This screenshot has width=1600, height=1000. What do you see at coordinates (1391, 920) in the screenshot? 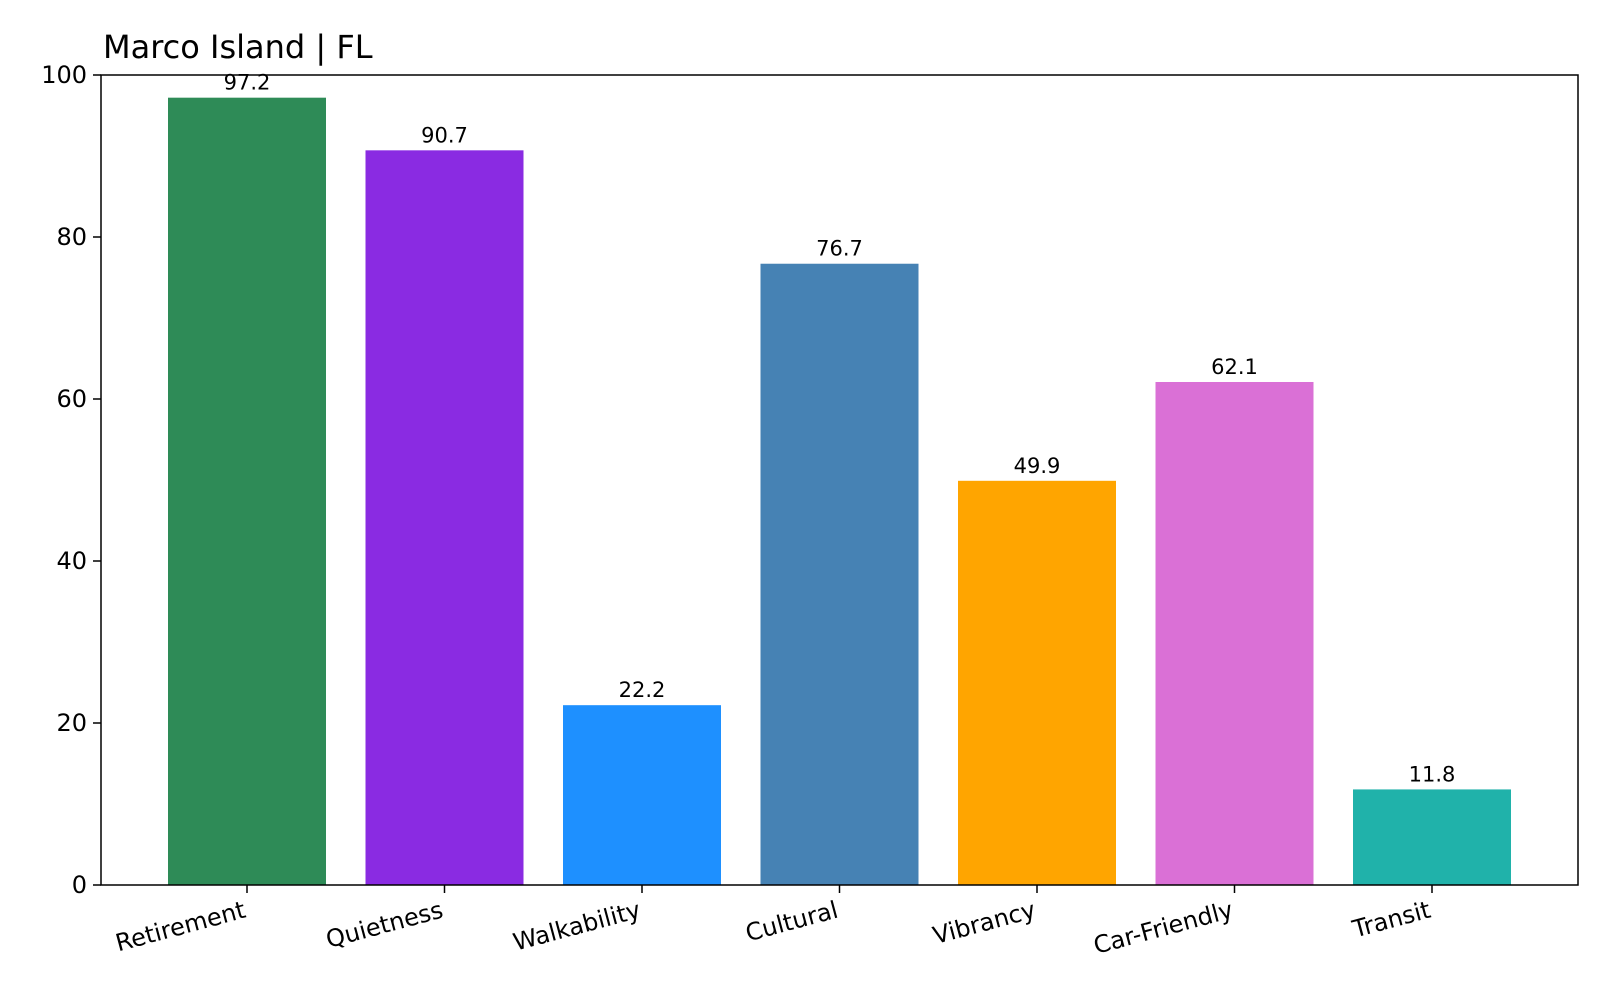
I see `x-tick-label: Transit` at bounding box center [1391, 920].